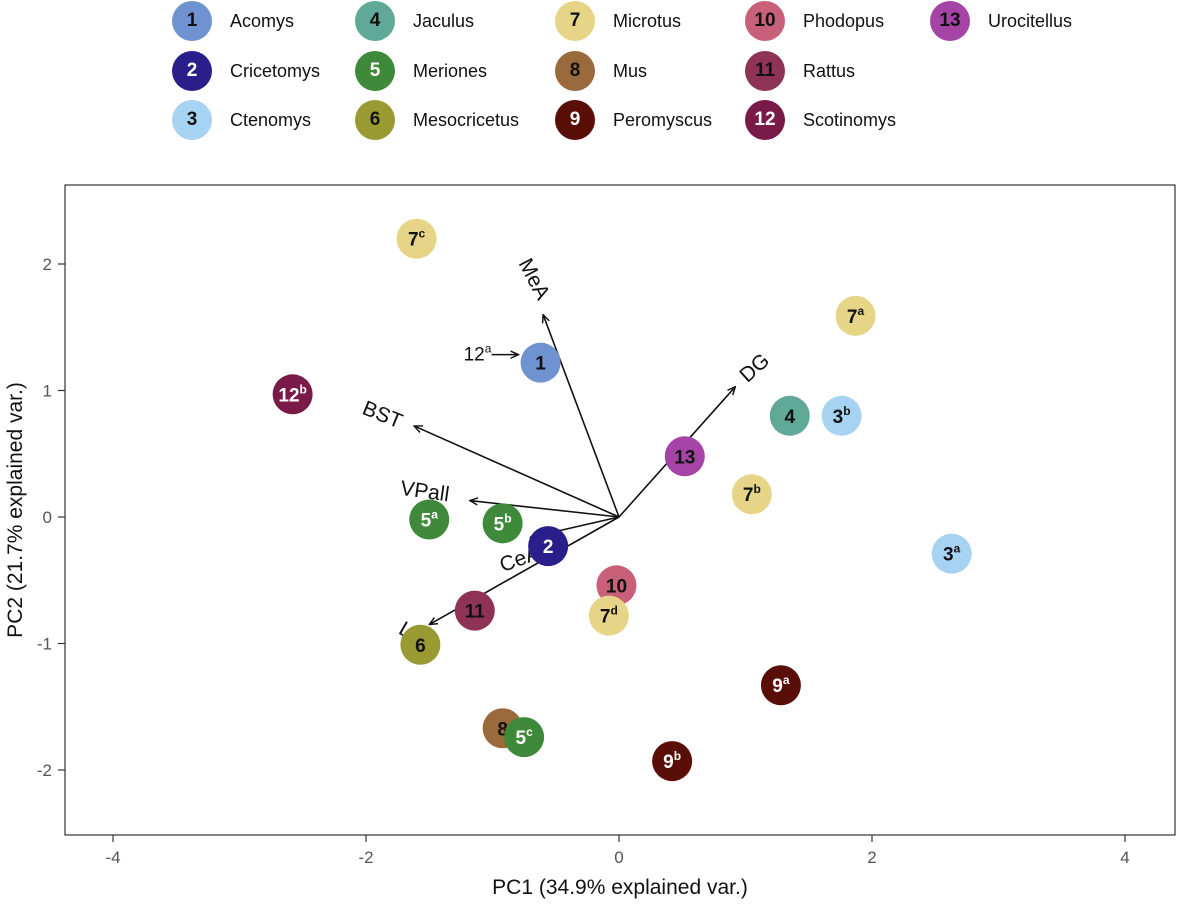  I want to click on point-ctenomys-b: 3b, so click(841, 415).